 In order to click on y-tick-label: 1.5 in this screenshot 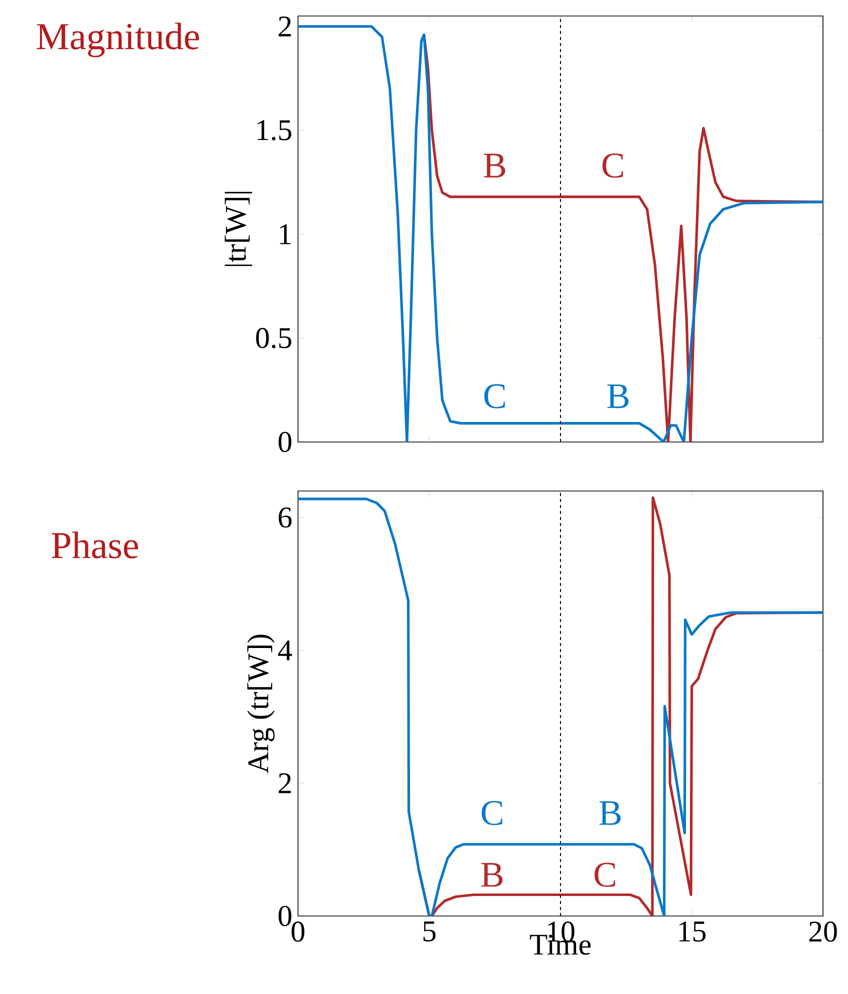, I will do `click(275, 130)`.